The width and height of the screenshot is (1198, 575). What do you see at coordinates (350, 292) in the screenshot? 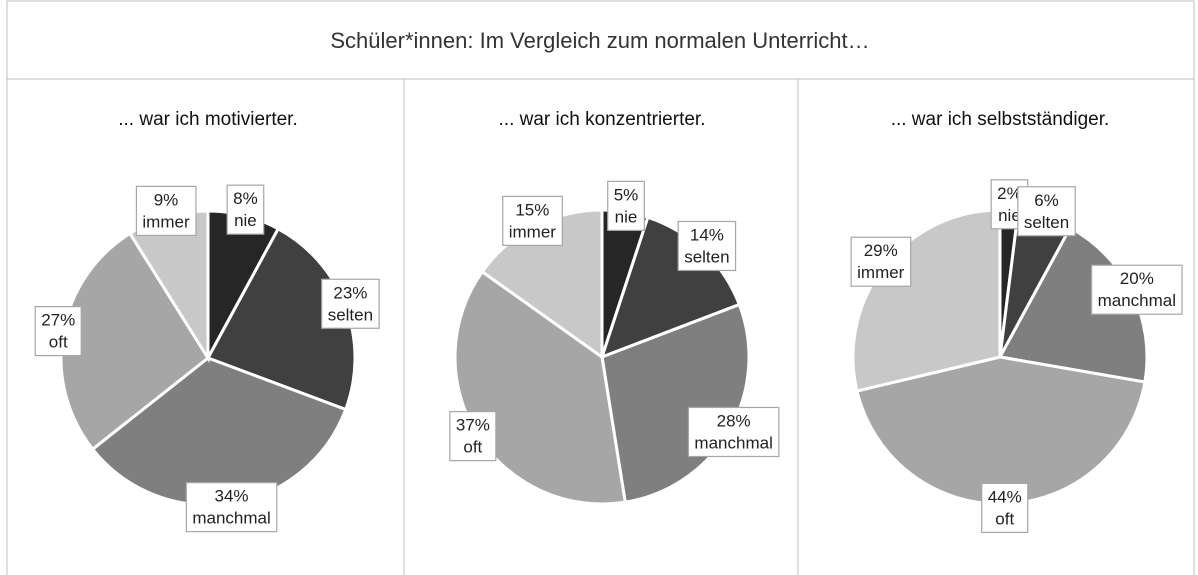
I see `value-label: 23%` at bounding box center [350, 292].